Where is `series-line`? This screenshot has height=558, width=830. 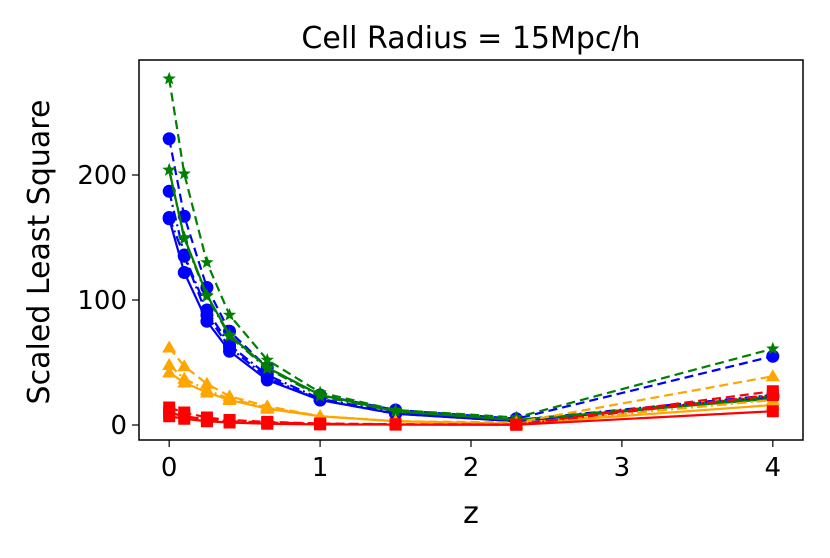
series-line is located at coordinates (470, 409).